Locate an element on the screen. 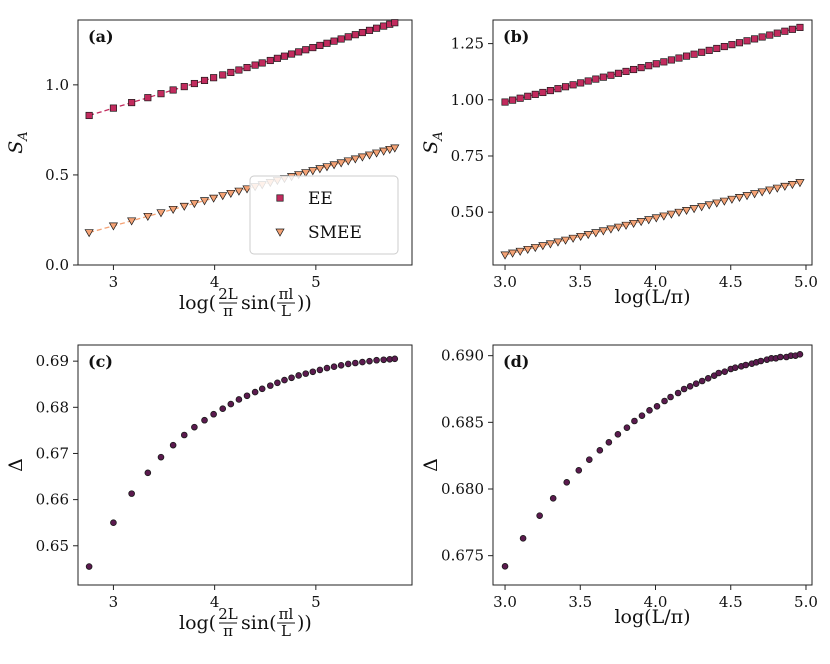 The image size is (830, 664). x-tick-label: 3 is located at coordinates (114, 282).